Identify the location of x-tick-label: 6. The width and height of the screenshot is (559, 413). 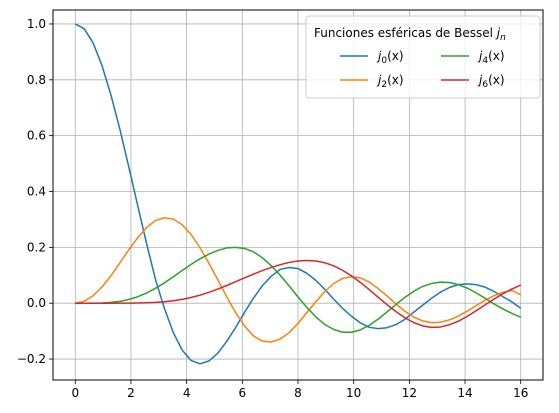
(242, 393).